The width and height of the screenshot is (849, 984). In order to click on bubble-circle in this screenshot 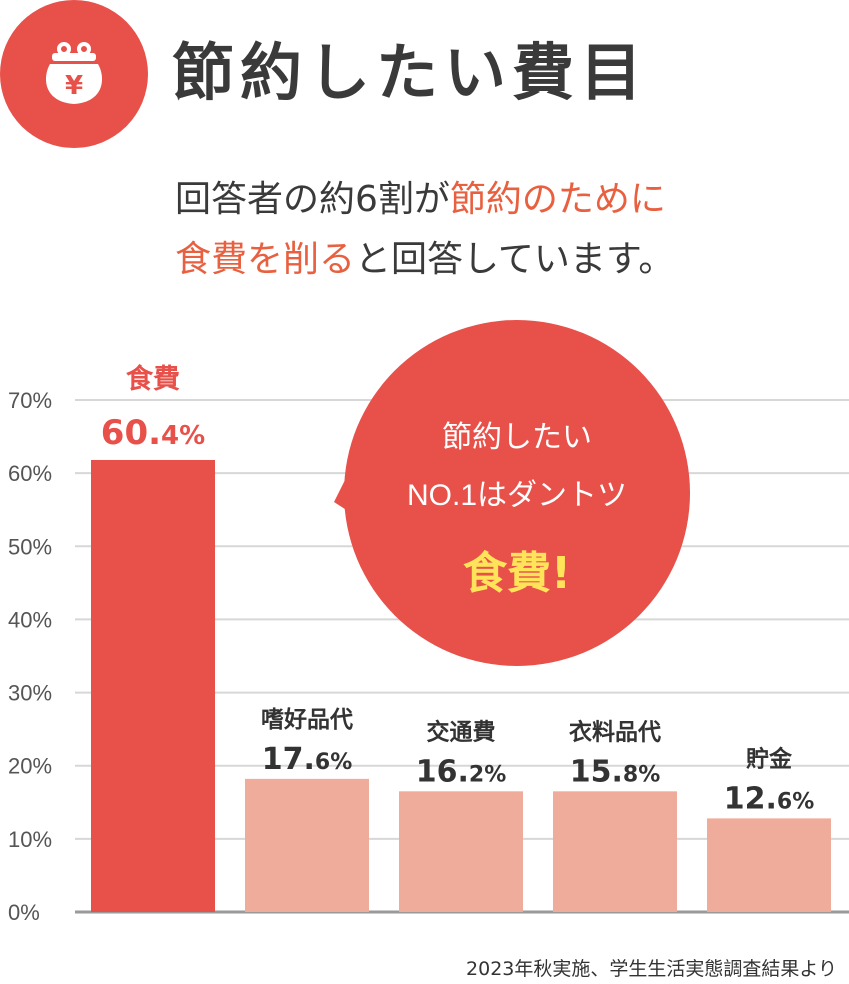, I will do `click(517, 493)`.